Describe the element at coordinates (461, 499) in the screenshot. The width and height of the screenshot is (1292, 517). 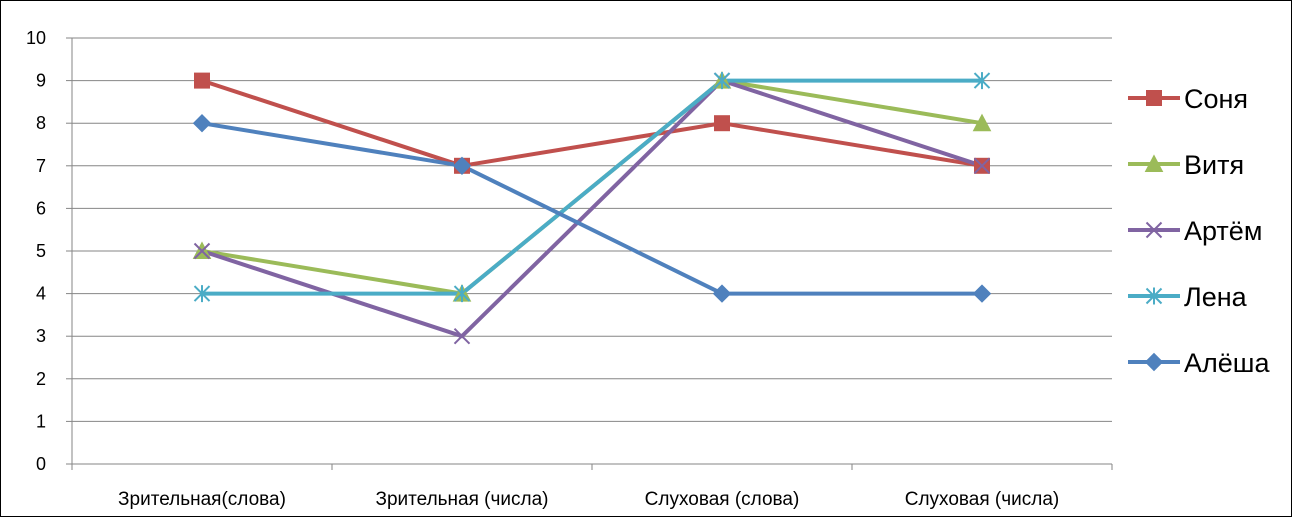
I see `x-tick-label: Зрительная (числа)` at that location.